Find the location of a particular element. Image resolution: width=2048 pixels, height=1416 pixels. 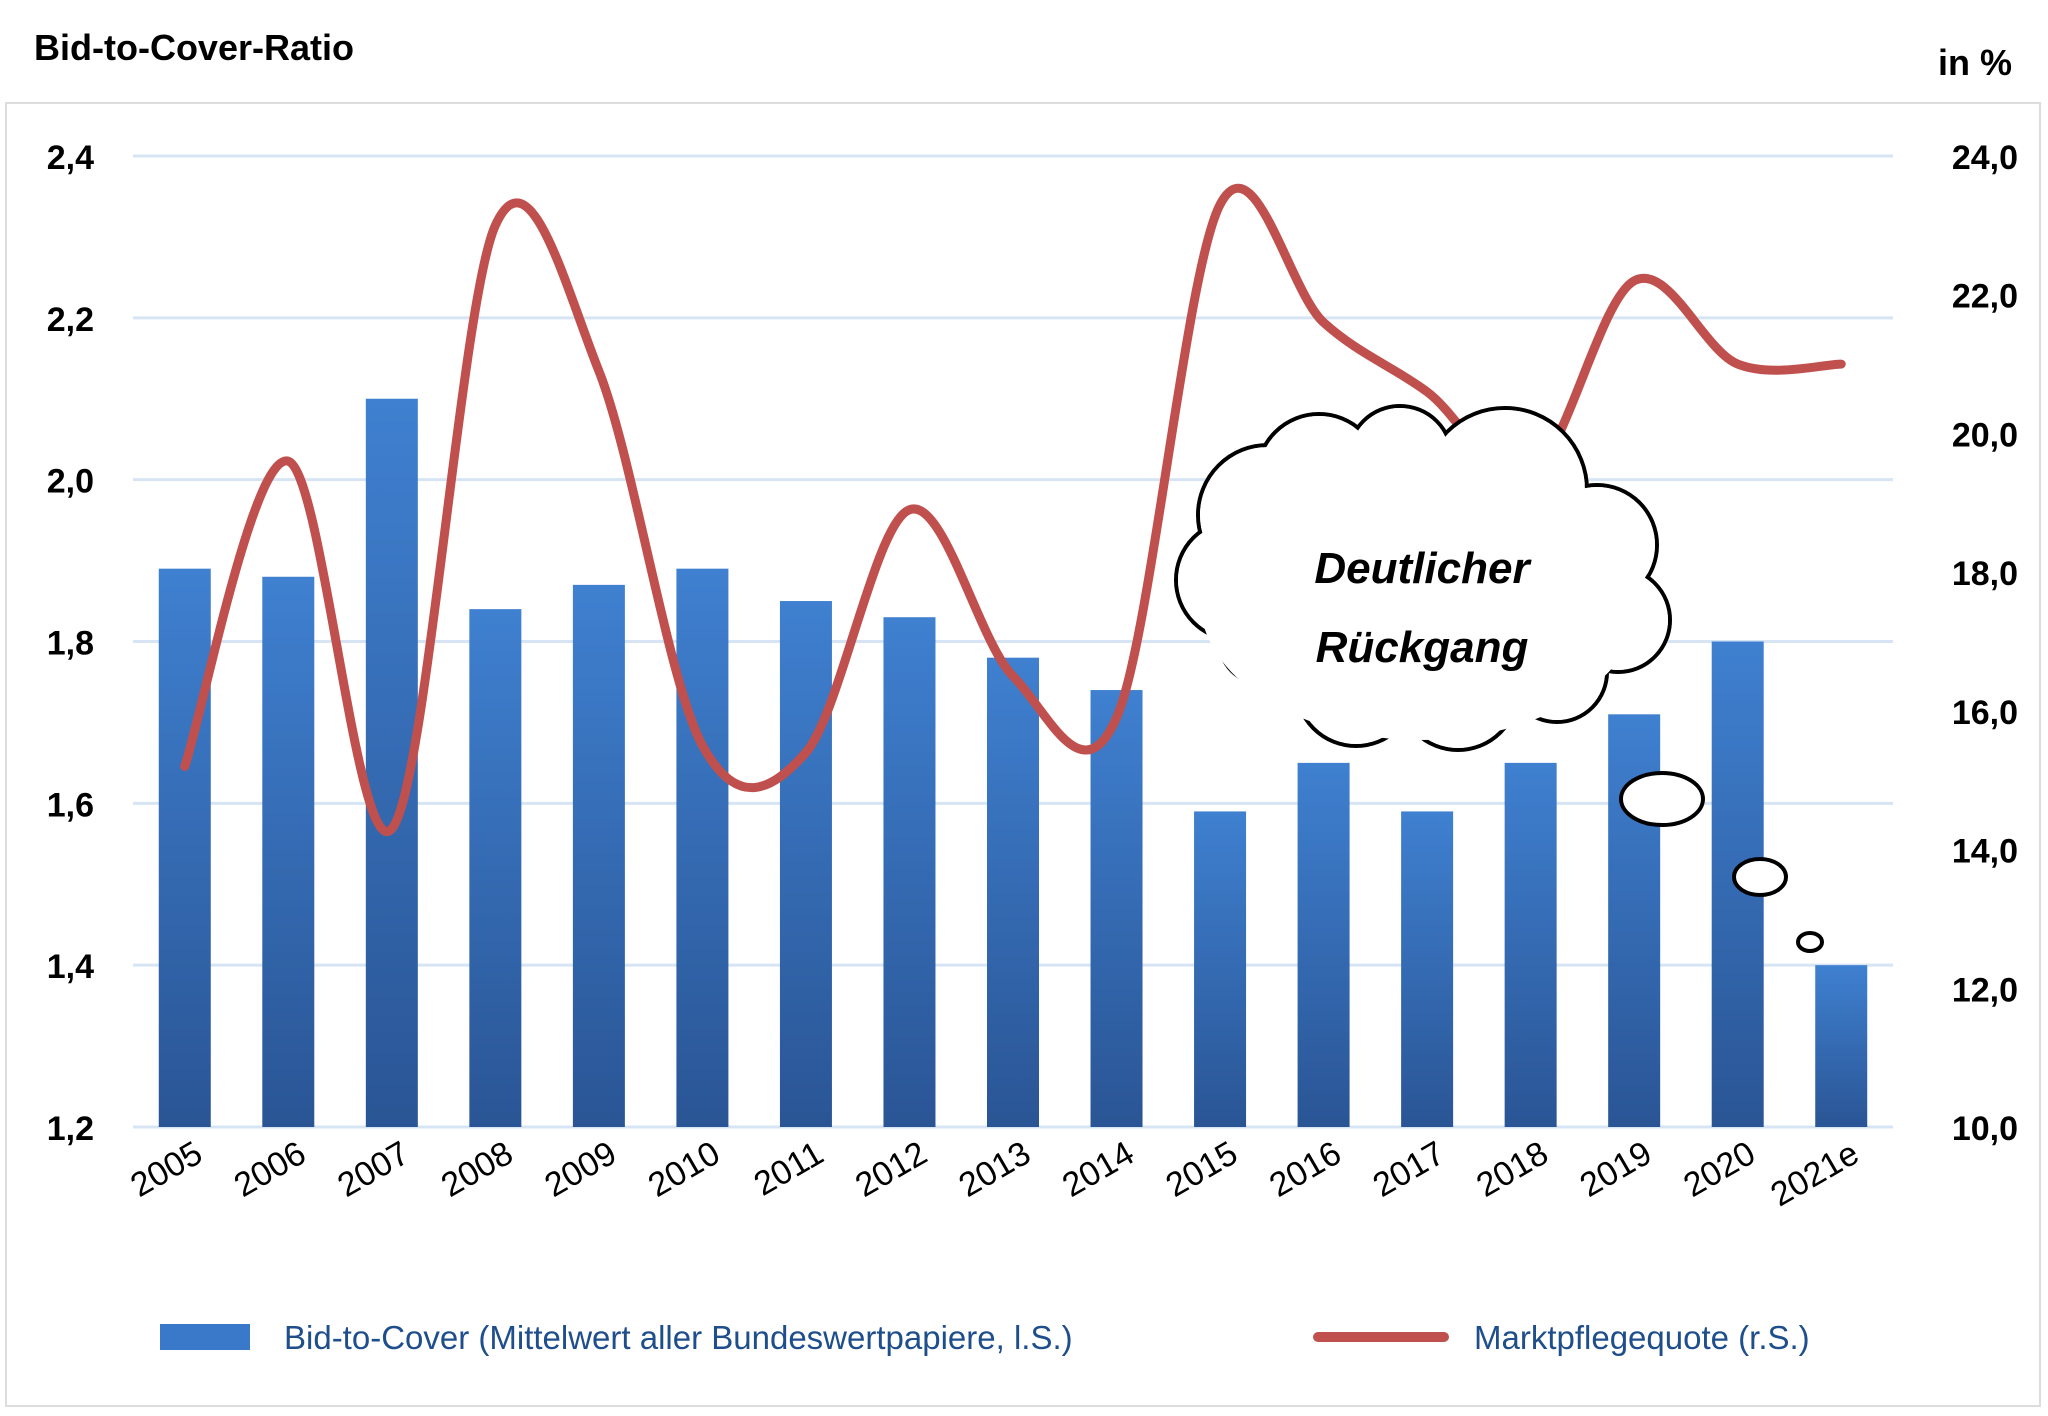

right-axis-unit: in % is located at coordinates (1975, 62).